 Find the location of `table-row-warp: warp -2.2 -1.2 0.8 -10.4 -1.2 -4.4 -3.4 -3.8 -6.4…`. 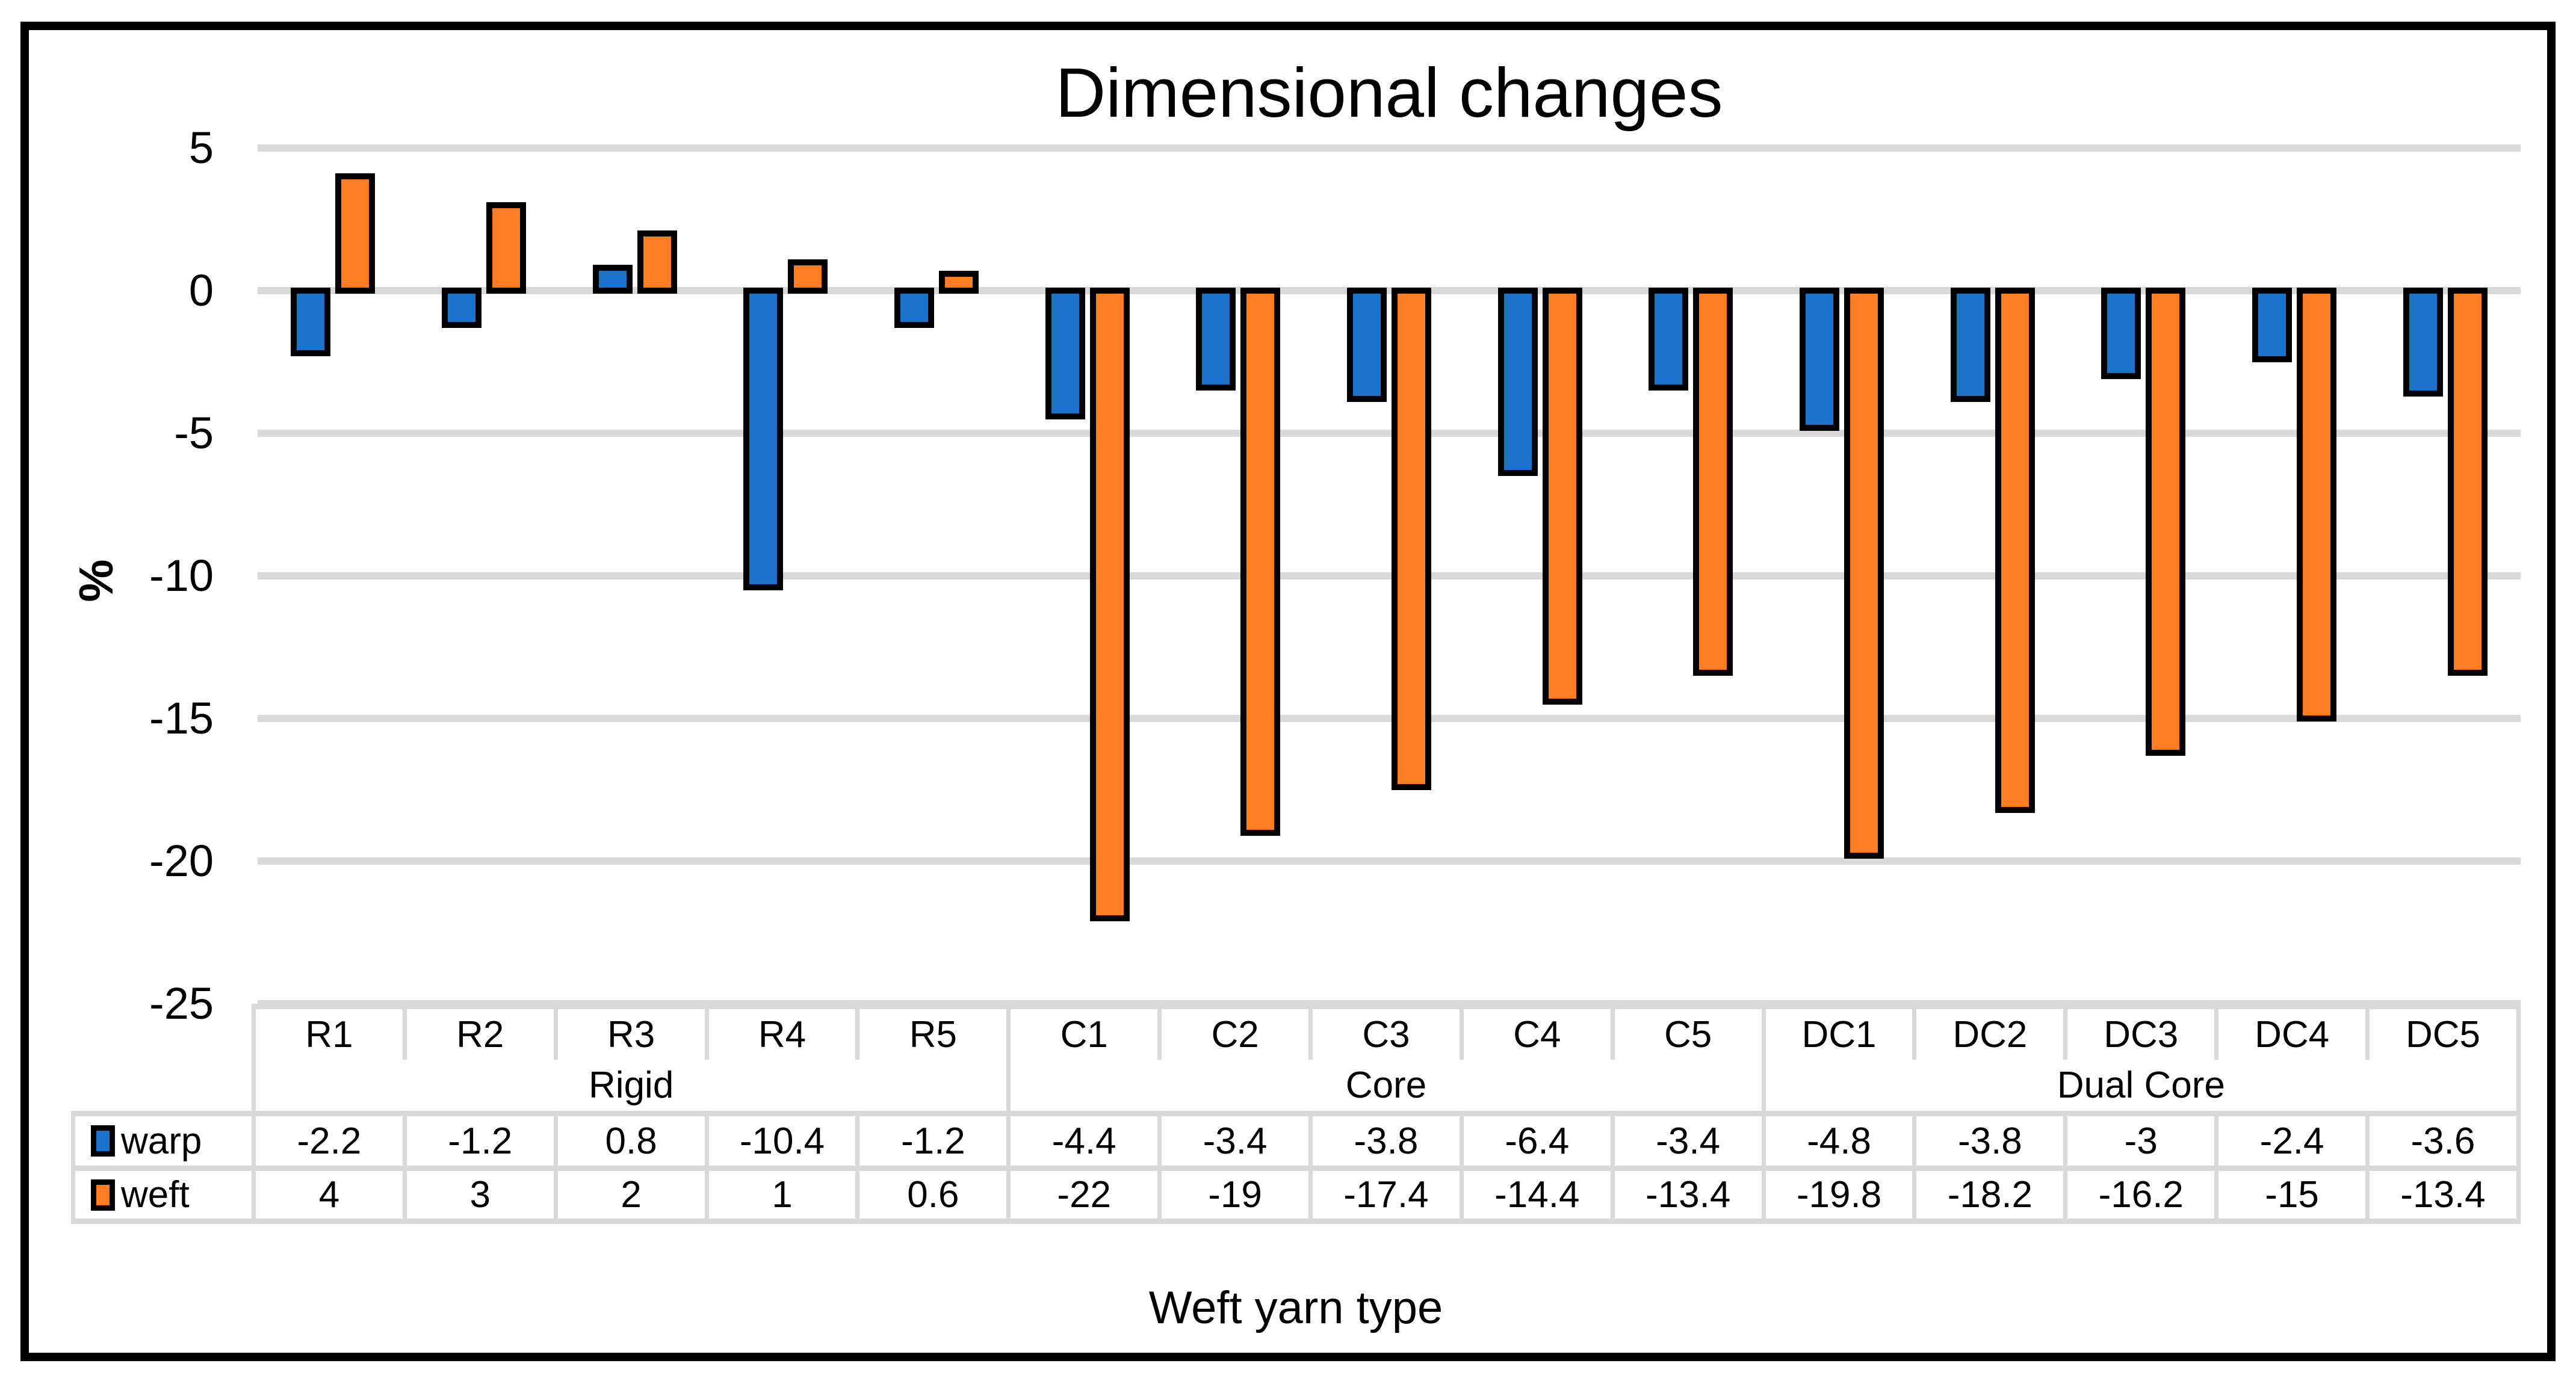

table-row-warp: warp -2.2 -1.2 0.8 -10.4 -1.2 -4.4 -3.4 -3.8 -6.4… is located at coordinates (1296, 1138).